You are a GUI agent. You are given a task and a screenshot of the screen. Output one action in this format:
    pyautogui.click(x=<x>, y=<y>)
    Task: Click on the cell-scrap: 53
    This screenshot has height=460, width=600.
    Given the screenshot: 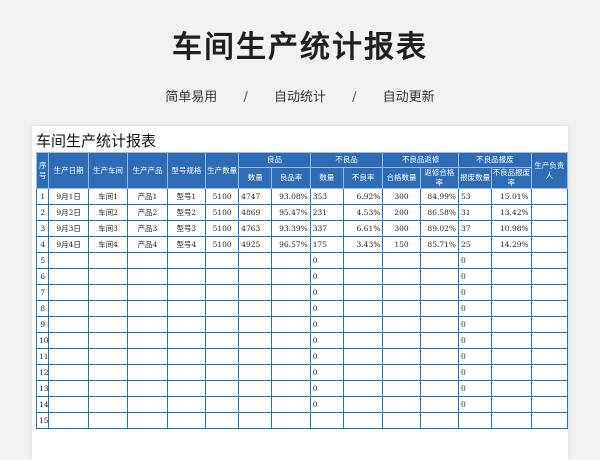 What is the action you would take?
    pyautogui.click(x=475, y=196)
    